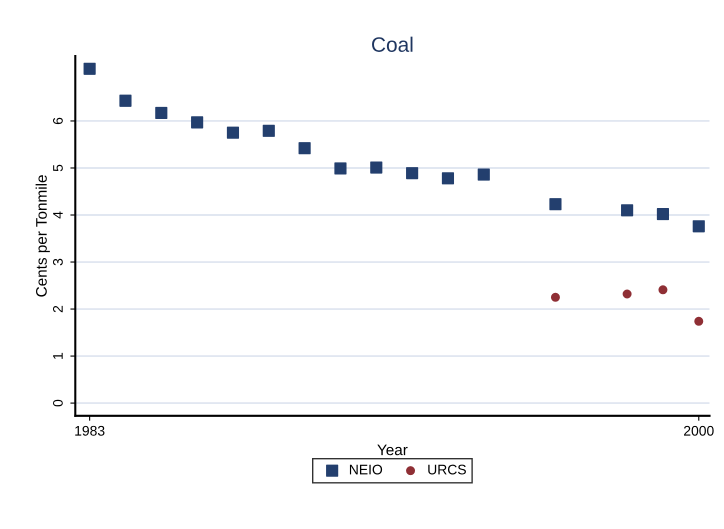 The image size is (724, 529). What do you see at coordinates (366, 469) in the screenshot?
I see `legend-label: NEIO` at bounding box center [366, 469].